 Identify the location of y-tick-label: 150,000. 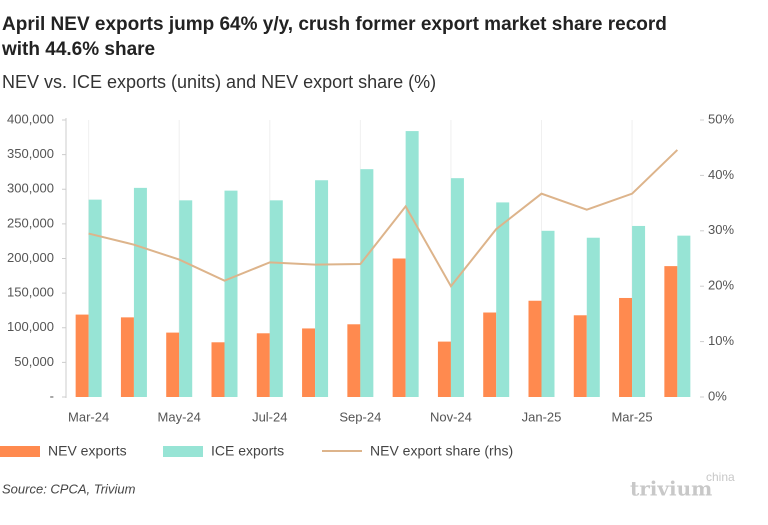
(30, 292).